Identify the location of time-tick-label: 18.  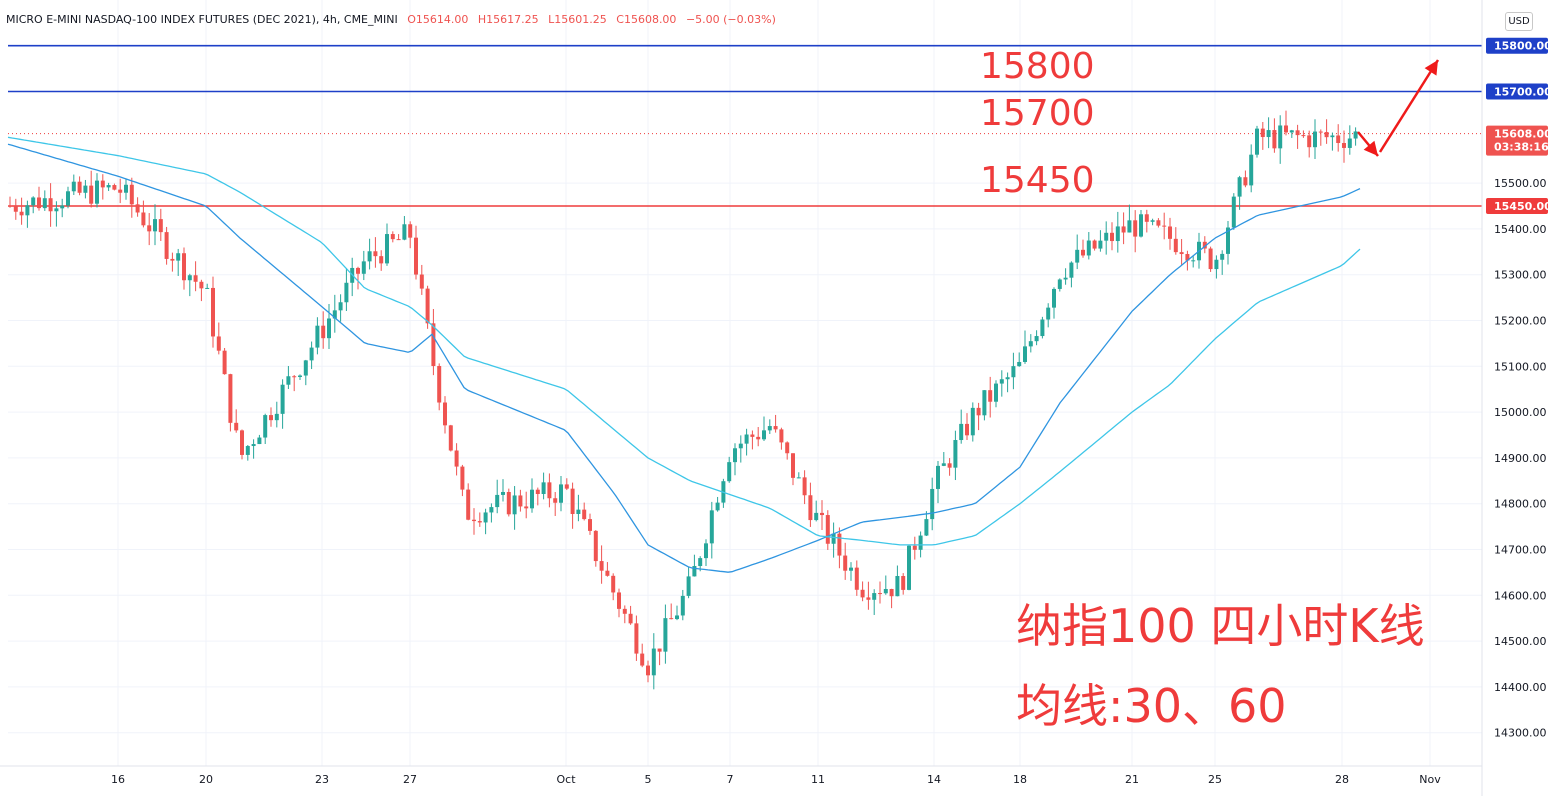
(1020, 779).